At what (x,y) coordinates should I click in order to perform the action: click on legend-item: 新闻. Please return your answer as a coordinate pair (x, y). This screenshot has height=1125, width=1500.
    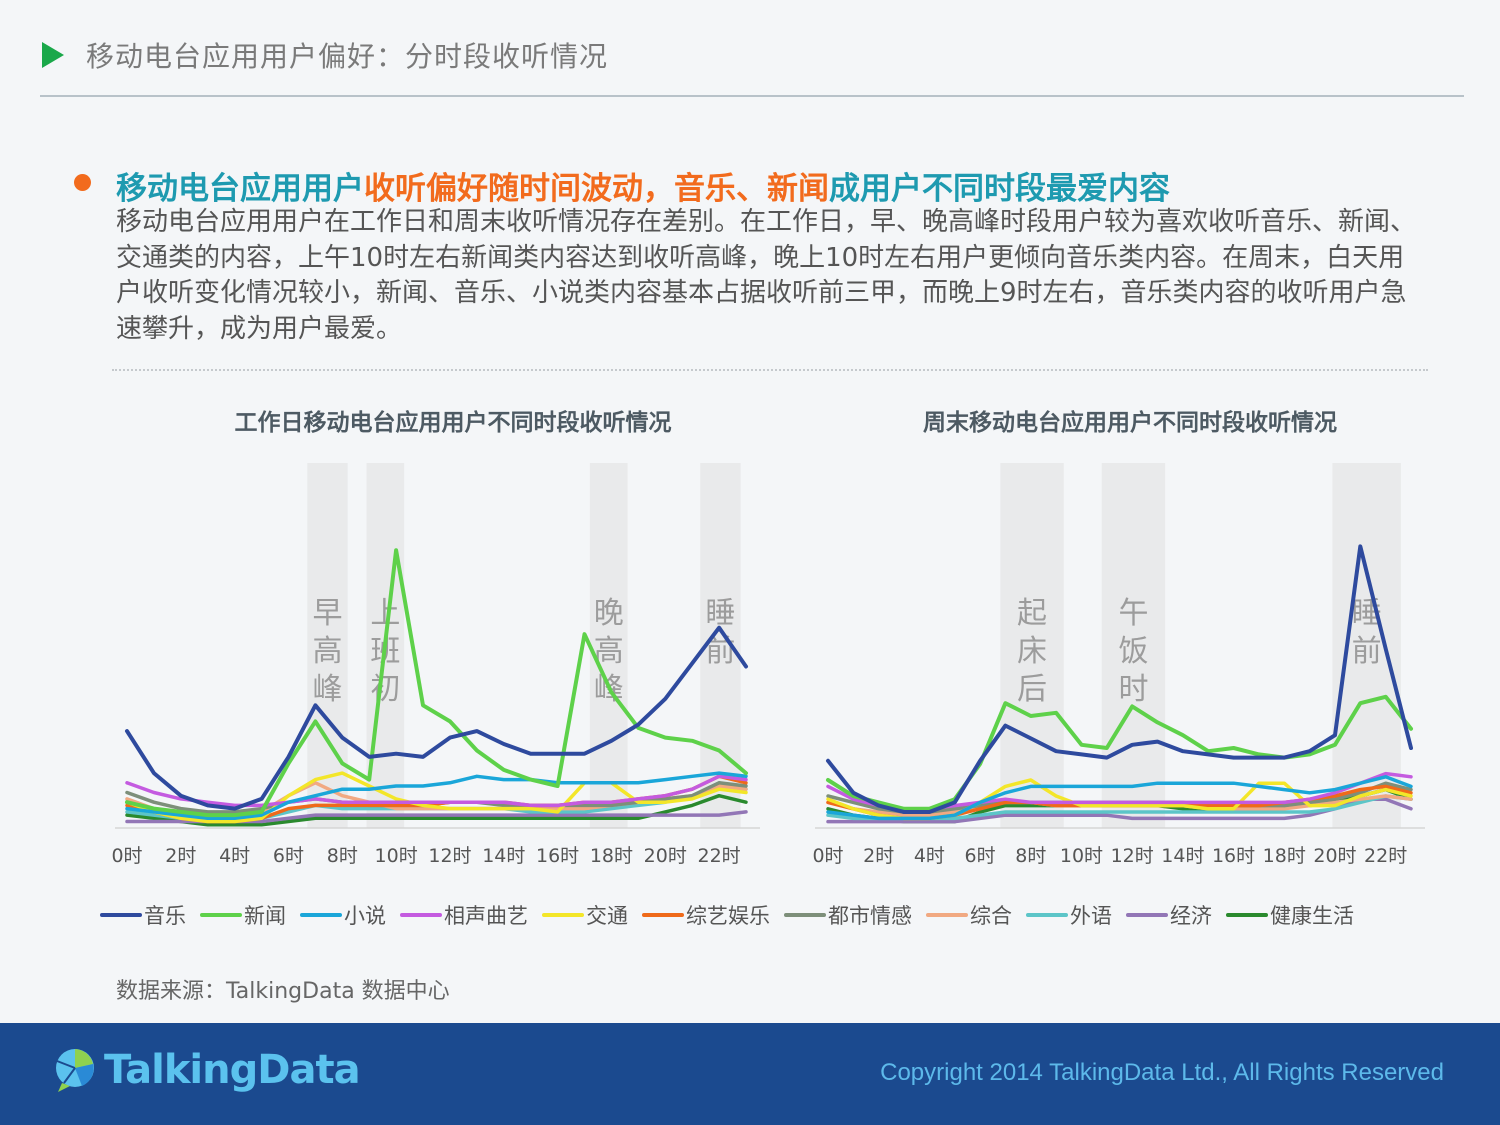
    Looking at the image, I should click on (243, 915).